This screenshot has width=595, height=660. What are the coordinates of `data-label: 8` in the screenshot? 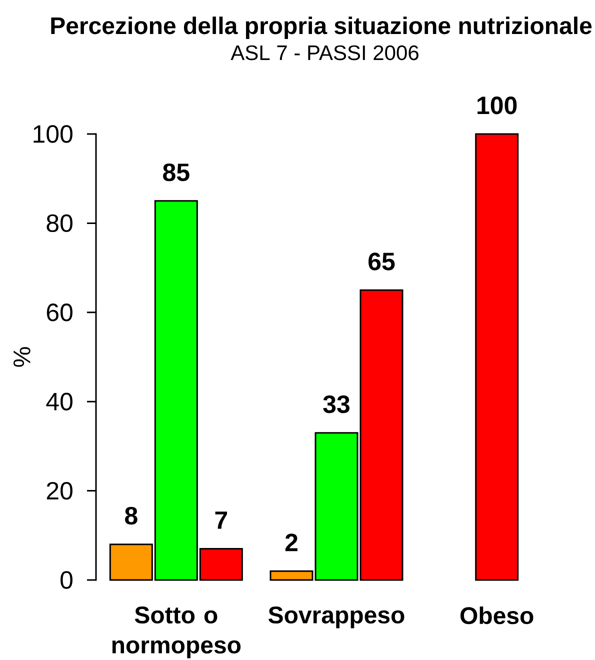 It's located at (131, 515).